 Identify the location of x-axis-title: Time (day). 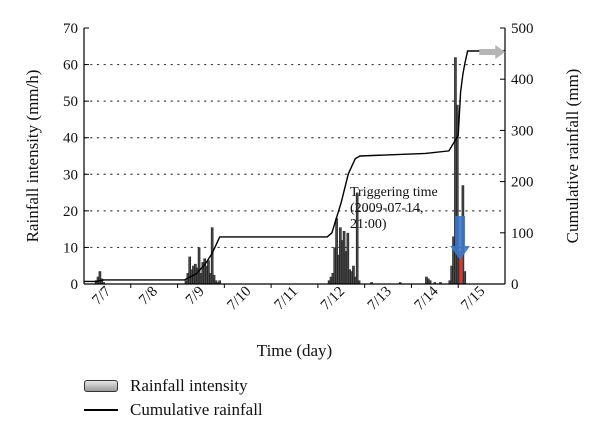
(294, 350).